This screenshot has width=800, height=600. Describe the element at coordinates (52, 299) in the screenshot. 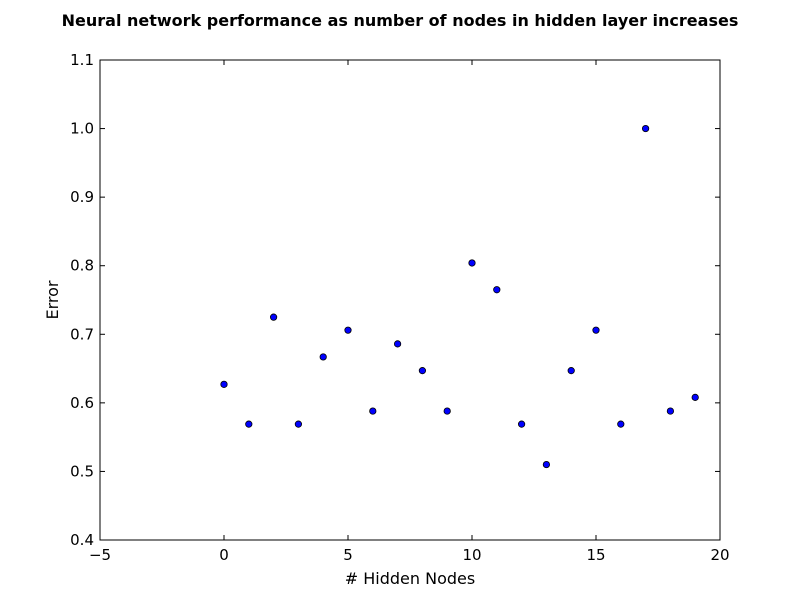

I see `y-axis-label: Error` at that location.